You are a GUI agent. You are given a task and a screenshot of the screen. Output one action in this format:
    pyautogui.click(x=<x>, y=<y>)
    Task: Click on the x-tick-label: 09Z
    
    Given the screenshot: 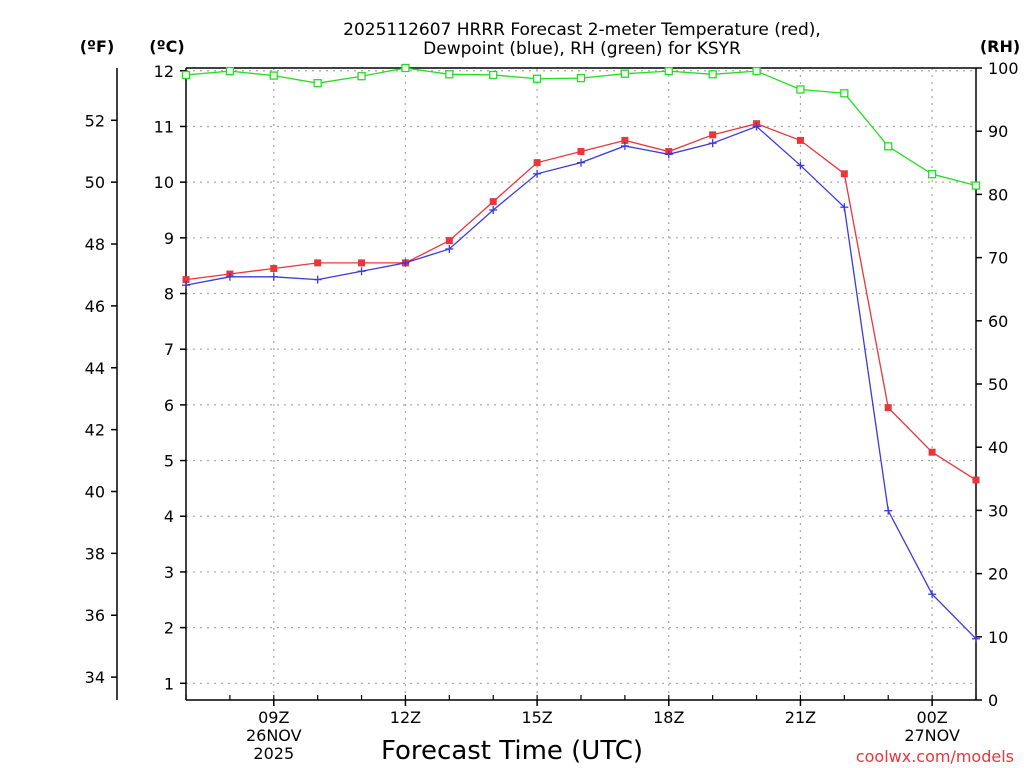 What is the action you would take?
    pyautogui.click(x=273, y=717)
    